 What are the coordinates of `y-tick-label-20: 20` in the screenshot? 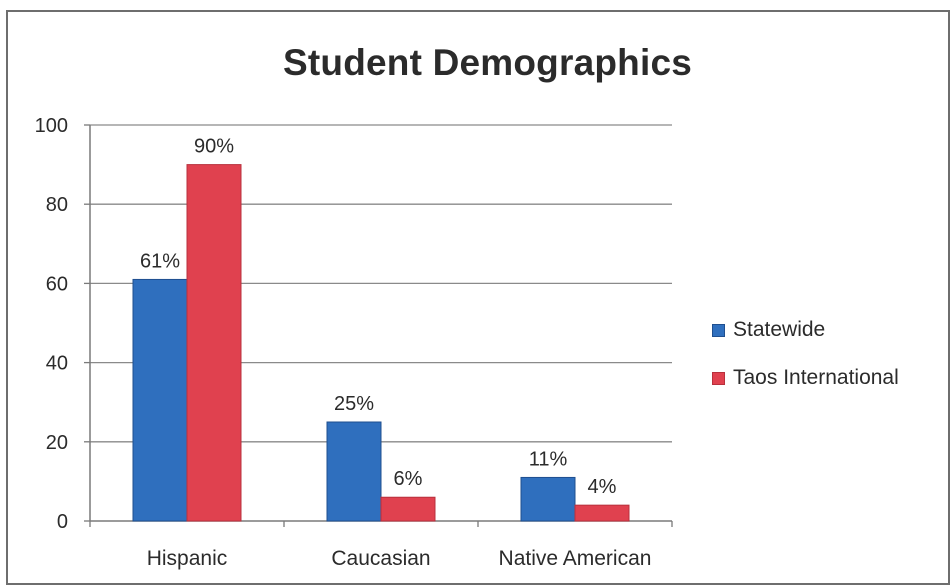 It's located at (57, 443).